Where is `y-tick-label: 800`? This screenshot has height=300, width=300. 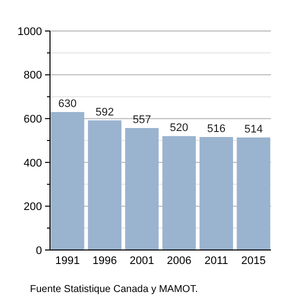 y-tick-label: 800 is located at coordinates (33, 76).